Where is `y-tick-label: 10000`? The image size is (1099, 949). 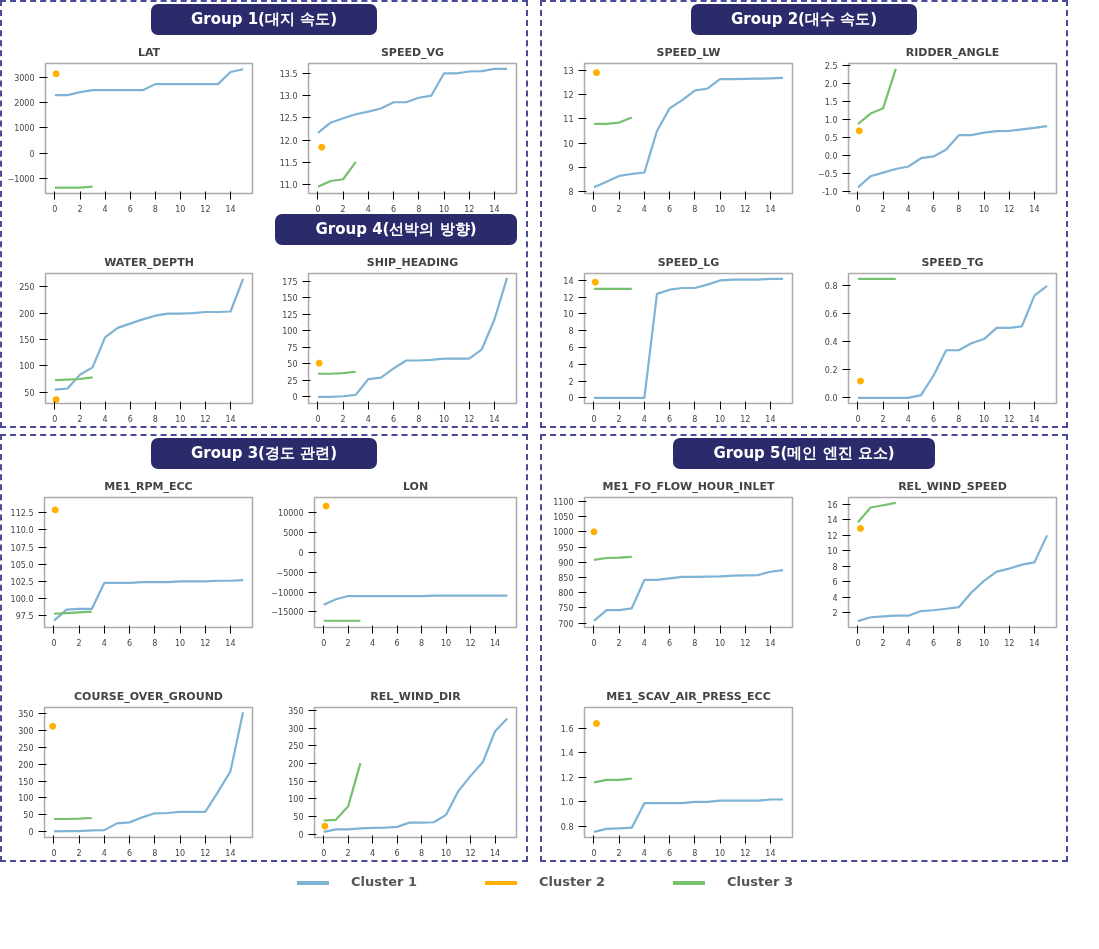 y-tick-label: 10000 is located at coordinates (291, 513).